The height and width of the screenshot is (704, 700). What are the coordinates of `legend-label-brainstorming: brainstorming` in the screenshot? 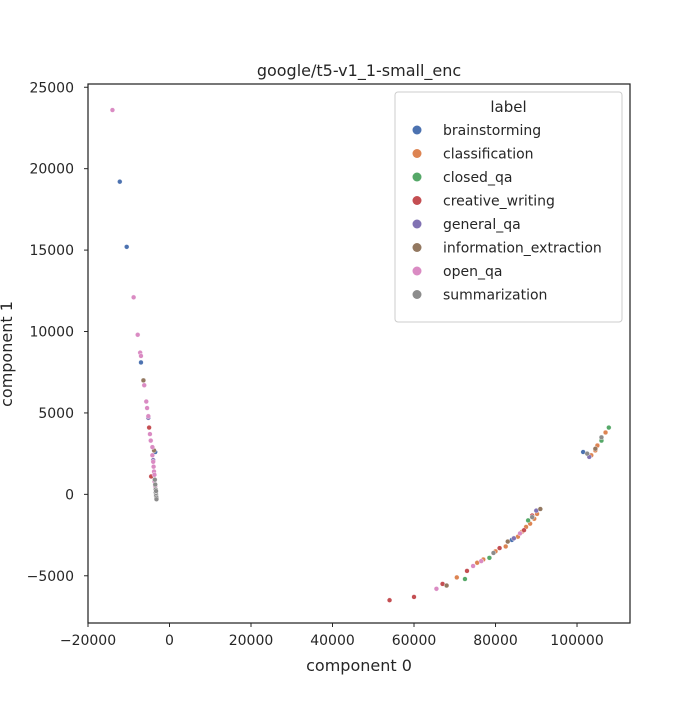 It's located at (492, 131).